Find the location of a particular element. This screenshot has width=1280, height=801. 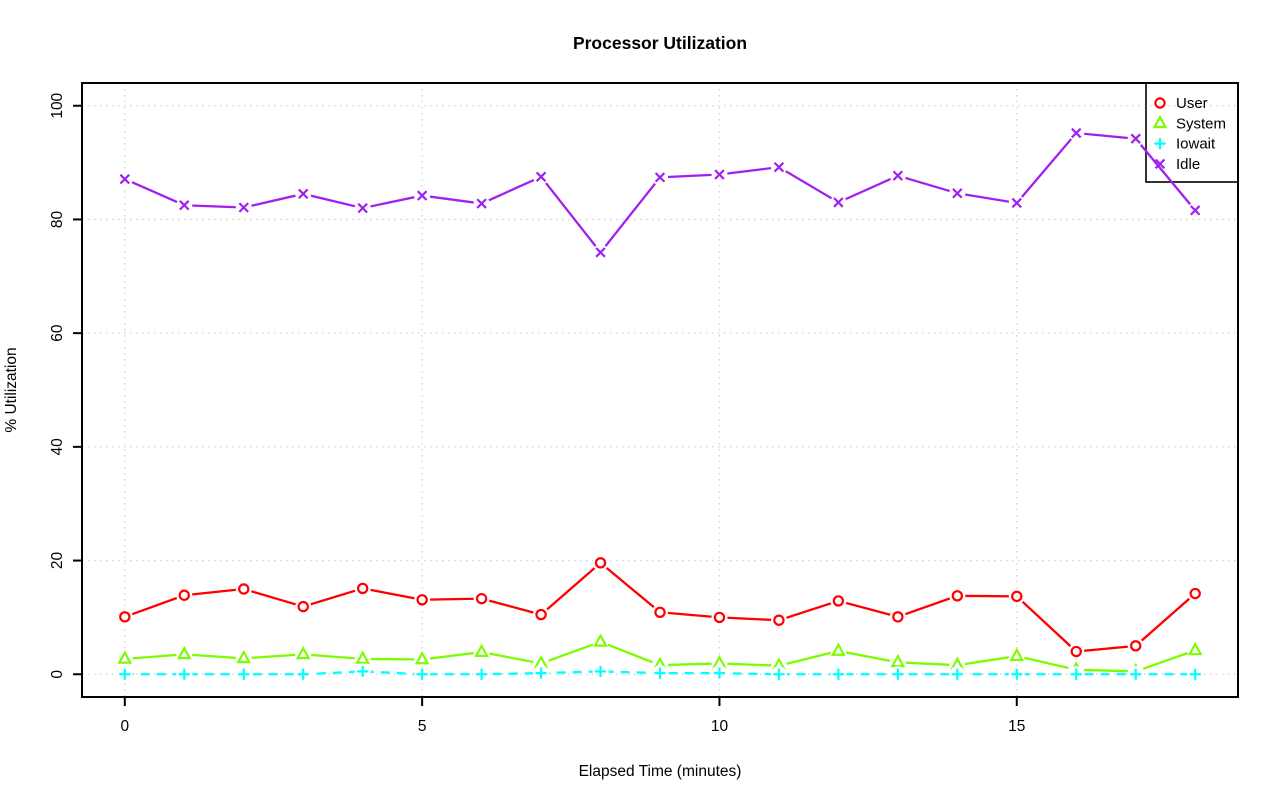

series-iowait is located at coordinates (660, 673).